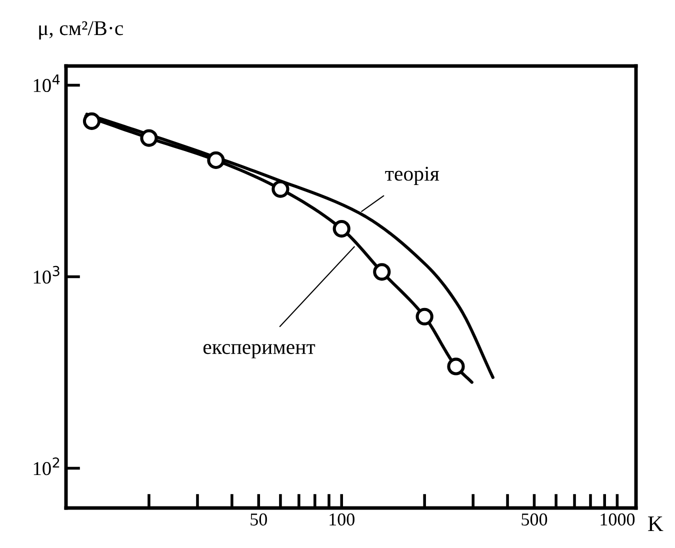 The width and height of the screenshot is (675, 548). I want to click on x-tick-label: 50, so click(258, 519).